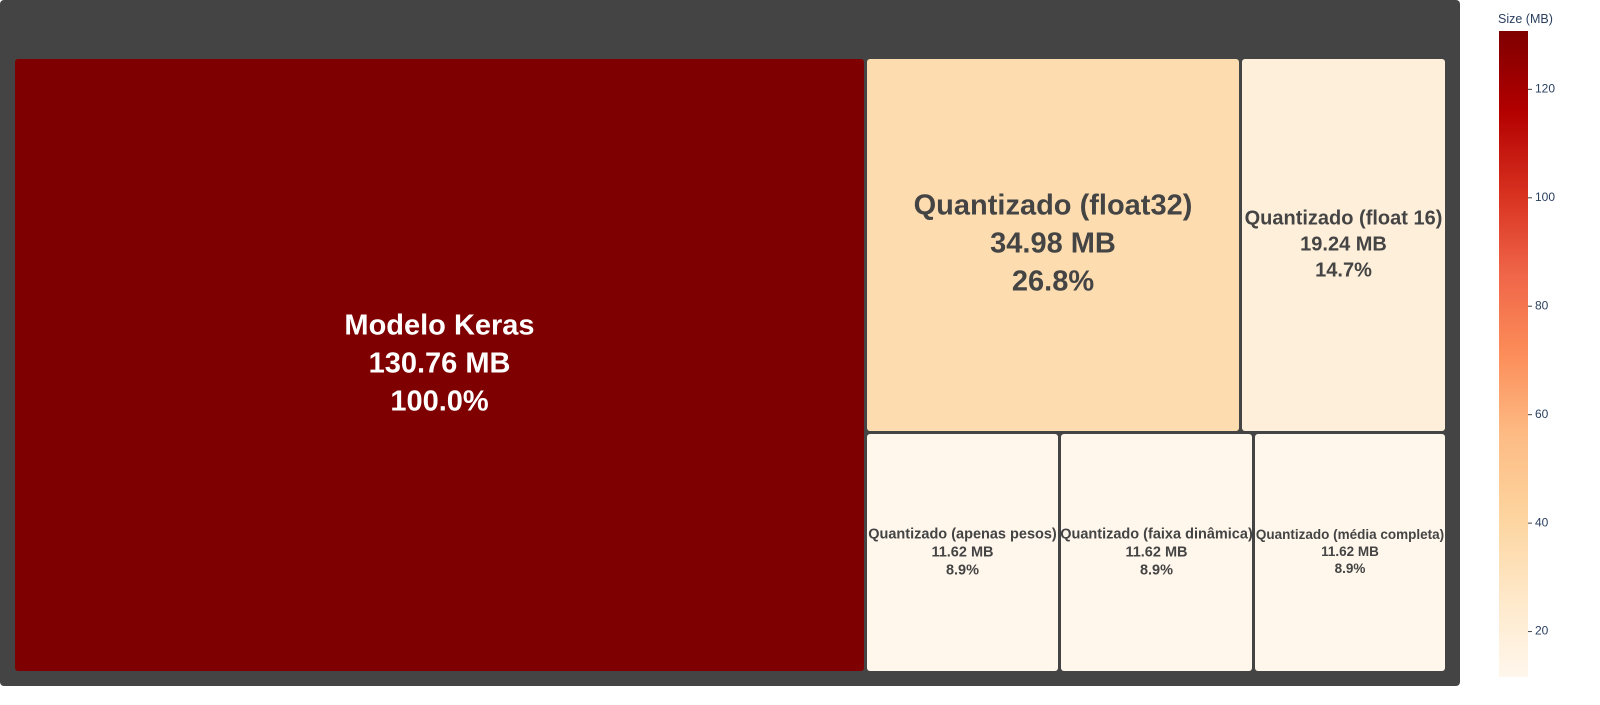 The height and width of the screenshot is (705, 1600). I want to click on colorbar-tick-label: 60, so click(1542, 414).